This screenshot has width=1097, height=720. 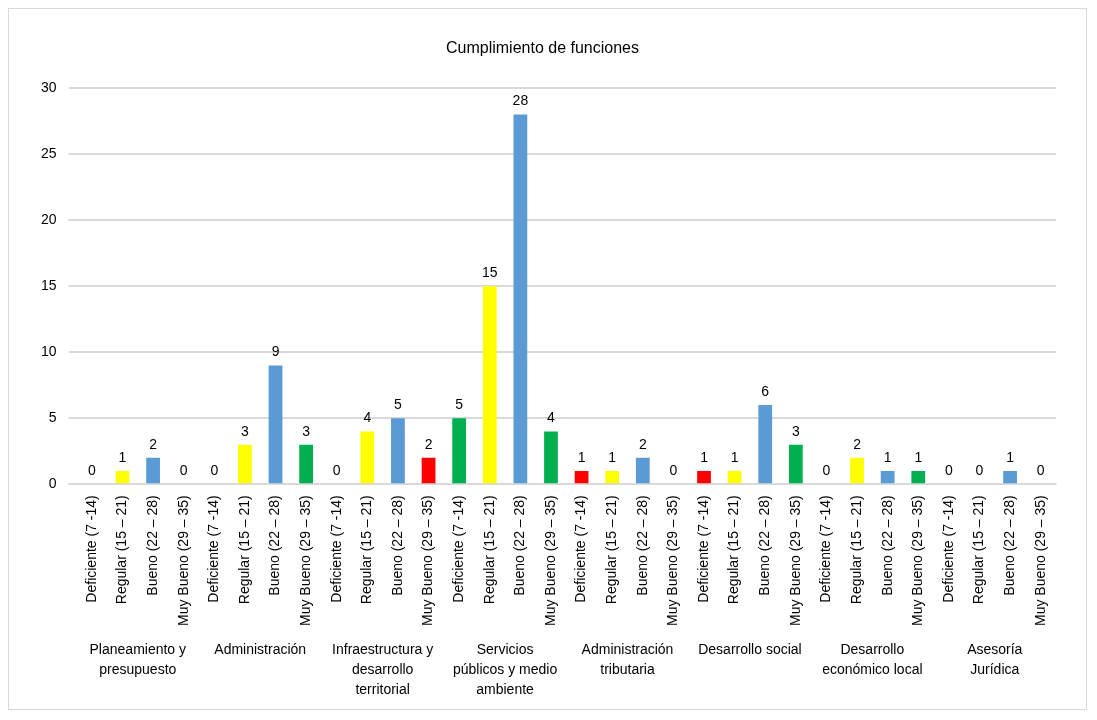 What do you see at coordinates (627, 658) in the screenshot?
I see `text: Administración tributaria` at bounding box center [627, 658].